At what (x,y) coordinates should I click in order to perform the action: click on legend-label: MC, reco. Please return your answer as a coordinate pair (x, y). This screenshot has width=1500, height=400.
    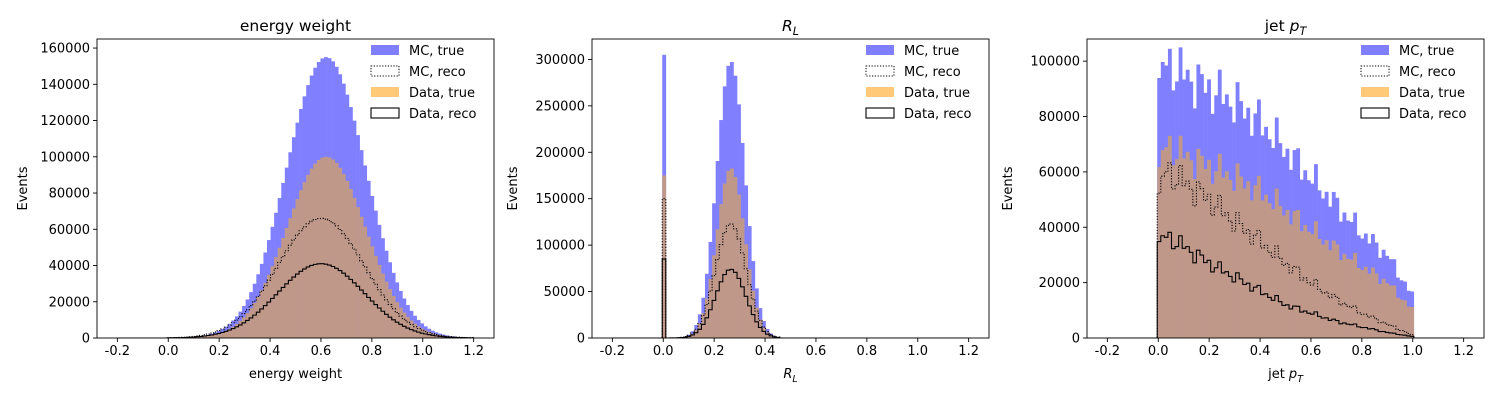
    Looking at the image, I should click on (437, 72).